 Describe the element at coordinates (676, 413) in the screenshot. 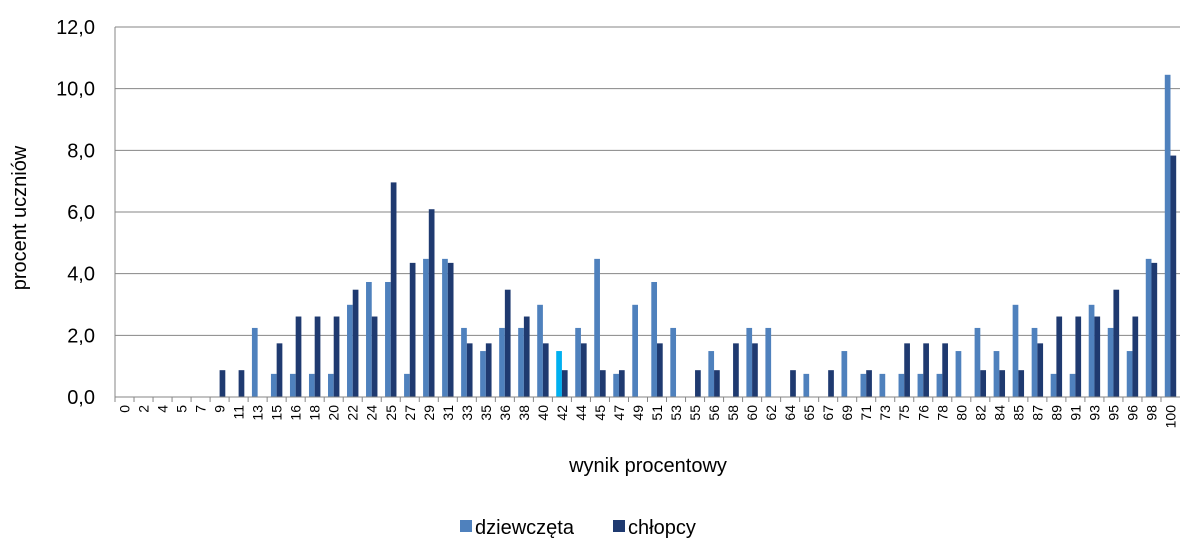

I see `x-tick-label: 53` at that location.